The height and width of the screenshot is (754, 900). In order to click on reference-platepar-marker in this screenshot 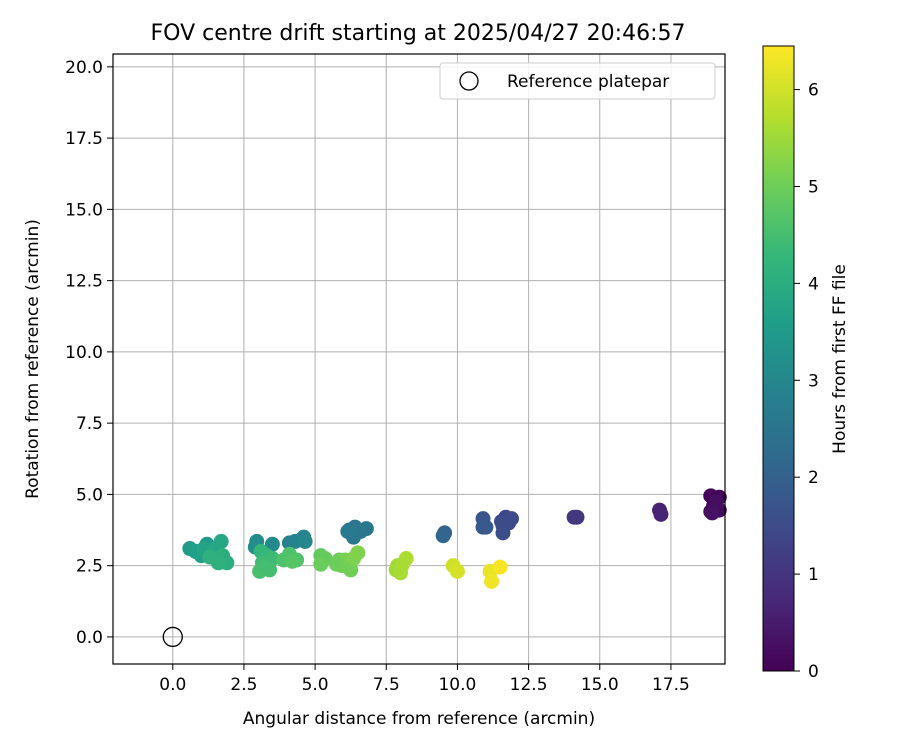, I will do `click(172, 637)`.